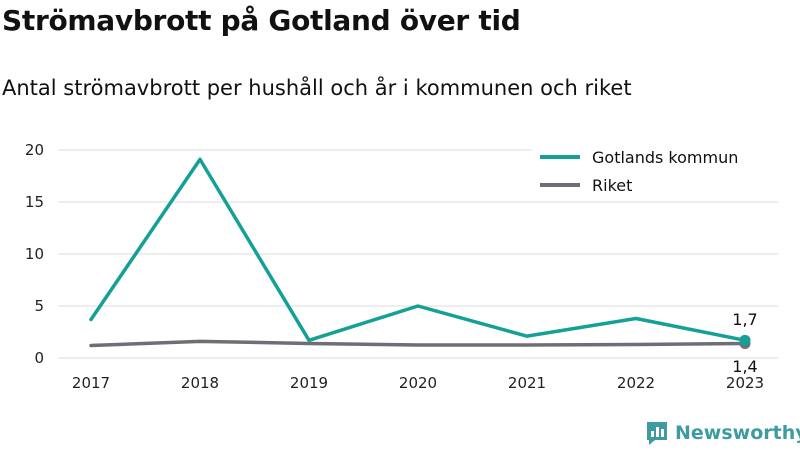 The width and height of the screenshot is (800, 450). I want to click on y-tick-label: 5, so click(39, 306).